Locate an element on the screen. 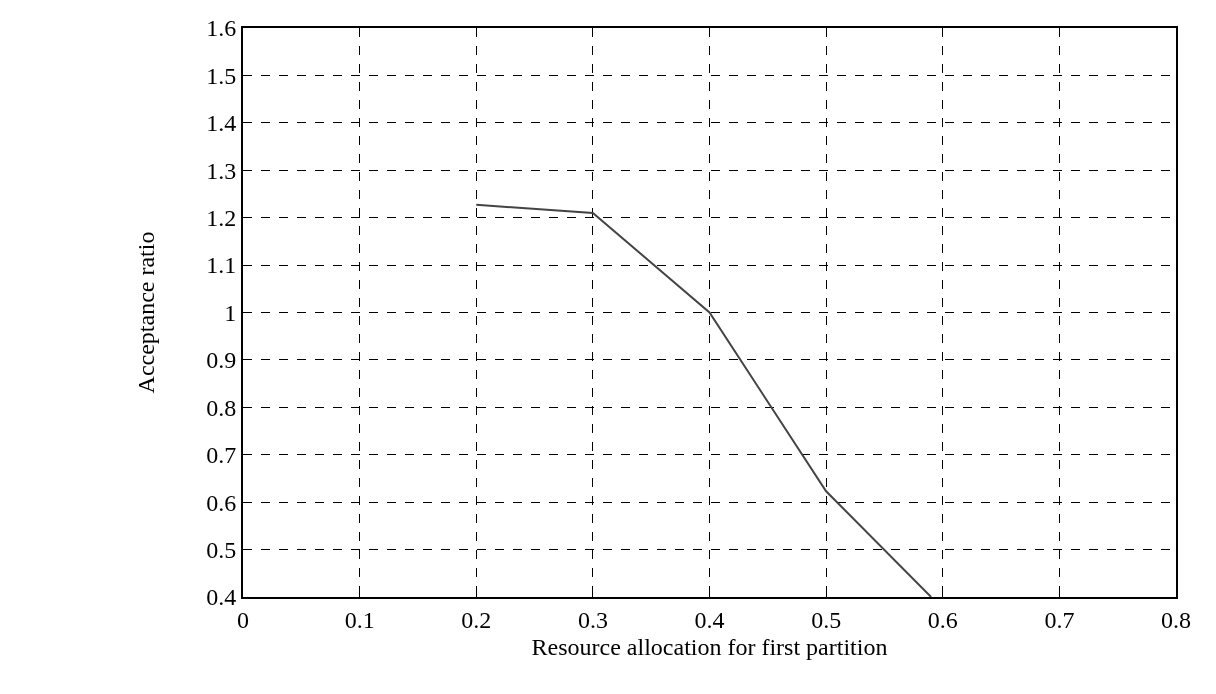 The height and width of the screenshot is (694, 1216). x-tick-label: 0.5 is located at coordinates (826, 619).